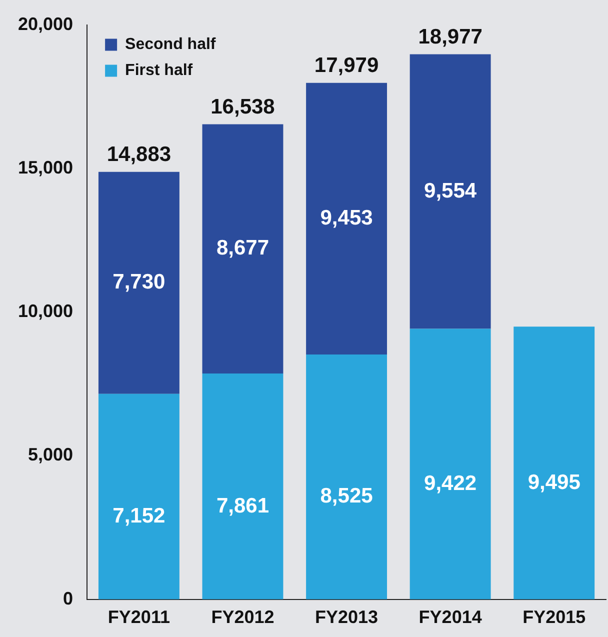 The height and width of the screenshot is (637, 608). I want to click on data-label: 9,422, so click(450, 483).